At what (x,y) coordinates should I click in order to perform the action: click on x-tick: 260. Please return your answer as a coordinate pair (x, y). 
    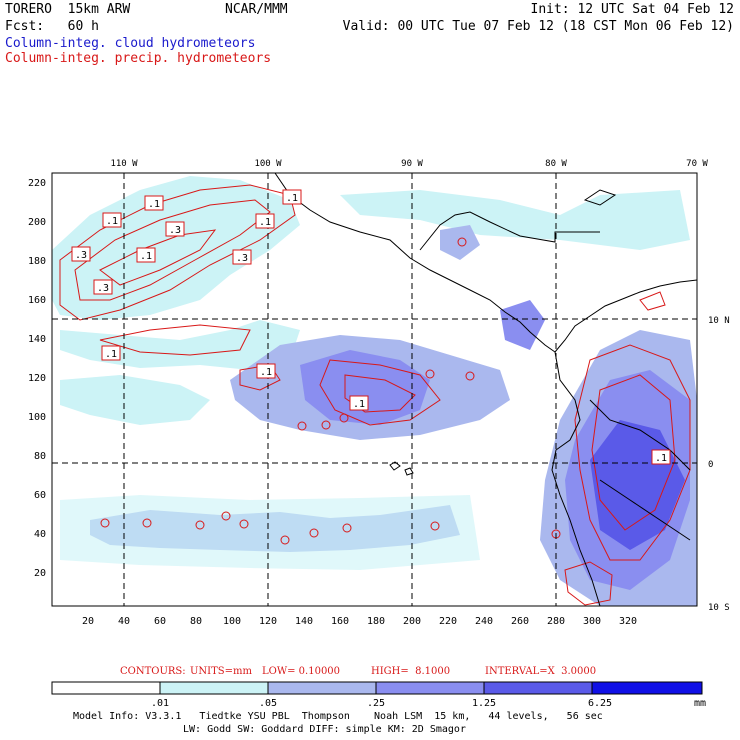
    Looking at the image, I should click on (520, 621).